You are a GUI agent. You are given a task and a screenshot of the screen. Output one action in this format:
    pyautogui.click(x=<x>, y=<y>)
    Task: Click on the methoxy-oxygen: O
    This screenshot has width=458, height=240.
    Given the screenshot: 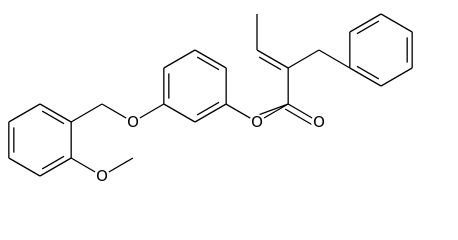 What is the action you would take?
    pyautogui.click(x=102, y=176)
    